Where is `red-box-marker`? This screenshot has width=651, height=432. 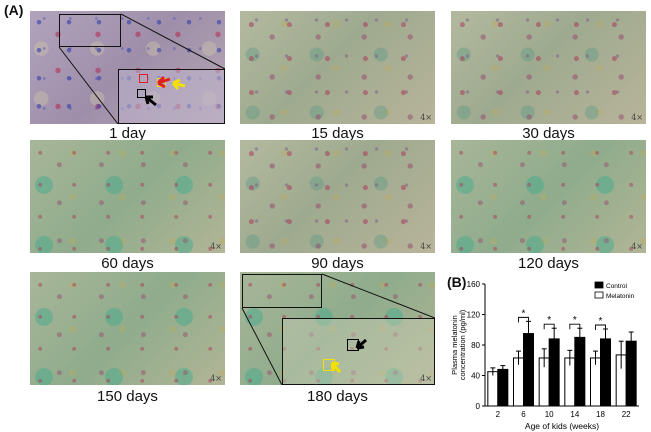 red-box-marker is located at coordinates (143, 78).